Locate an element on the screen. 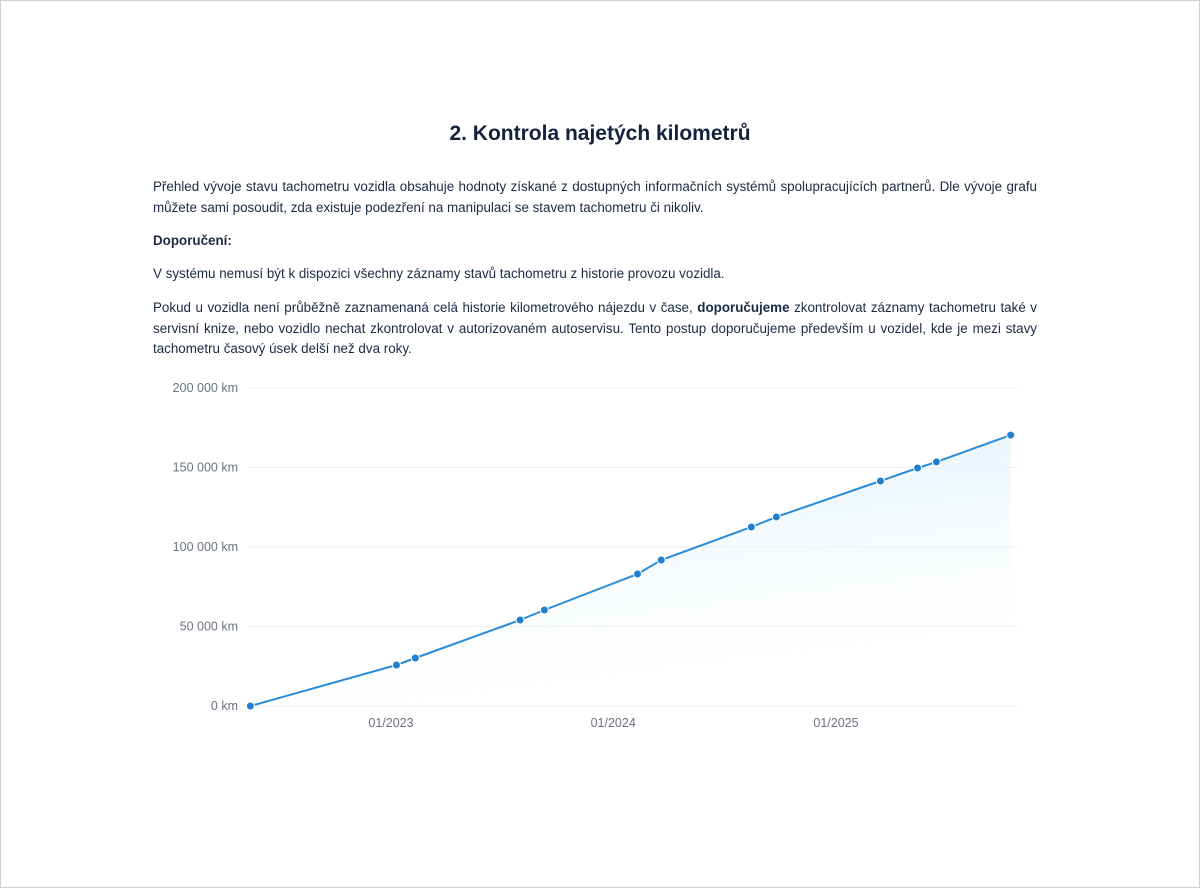 Image resolution: width=1200 pixels, height=888 pixels. y-tick-label: 100 000 km is located at coordinates (205, 547).